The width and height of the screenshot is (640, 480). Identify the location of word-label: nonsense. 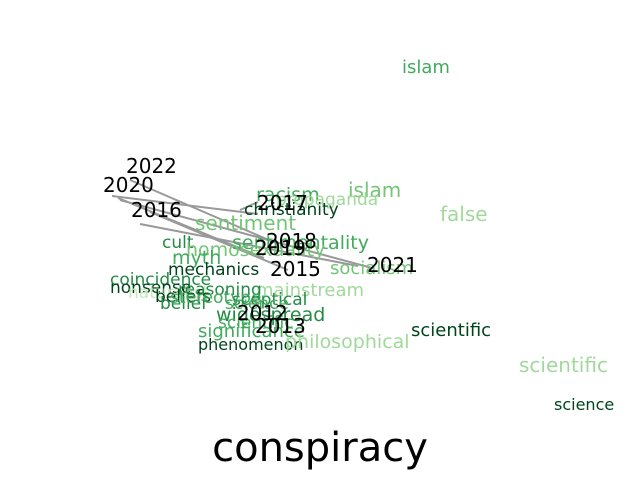
(151, 288).